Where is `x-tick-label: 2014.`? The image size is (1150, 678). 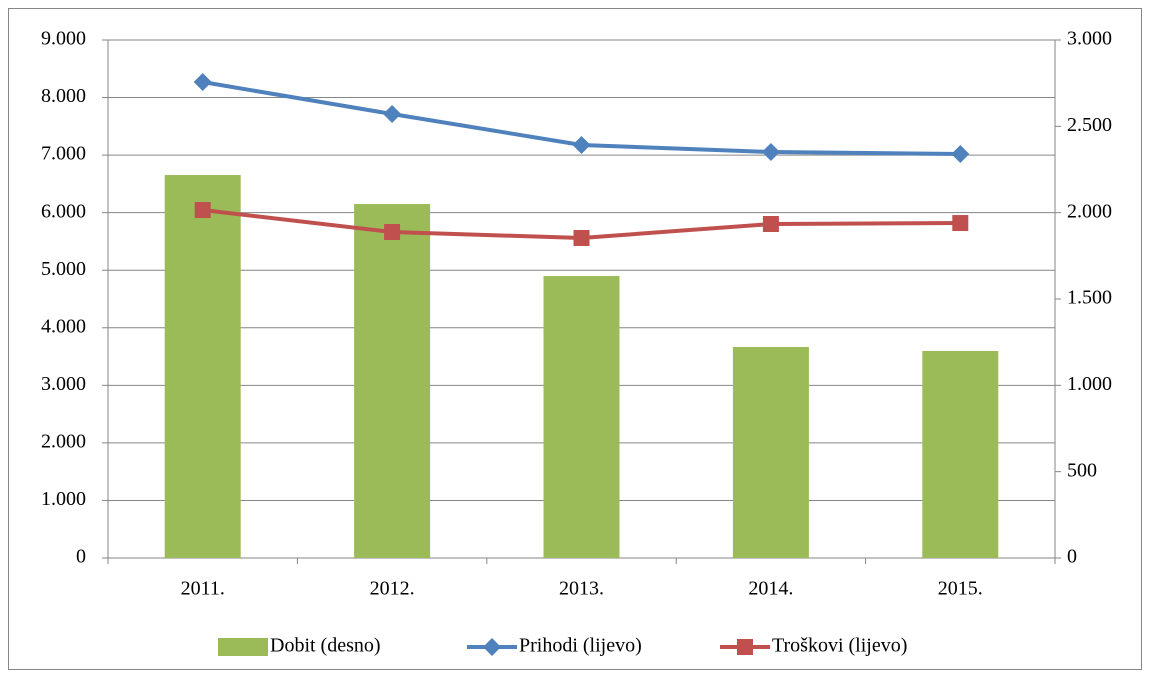
x-tick-label: 2014. is located at coordinates (770, 589).